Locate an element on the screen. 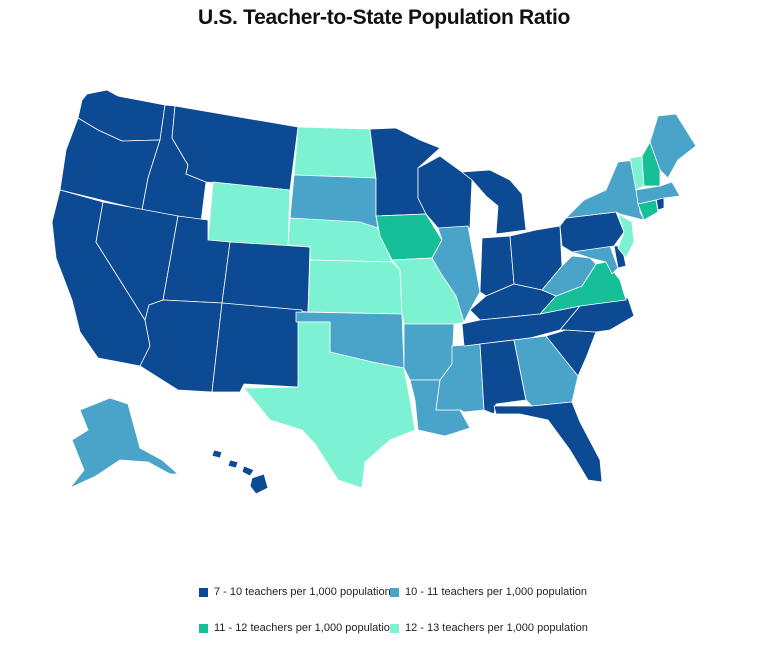 This screenshot has width=768, height=651. state-NH is located at coordinates (651, 164).